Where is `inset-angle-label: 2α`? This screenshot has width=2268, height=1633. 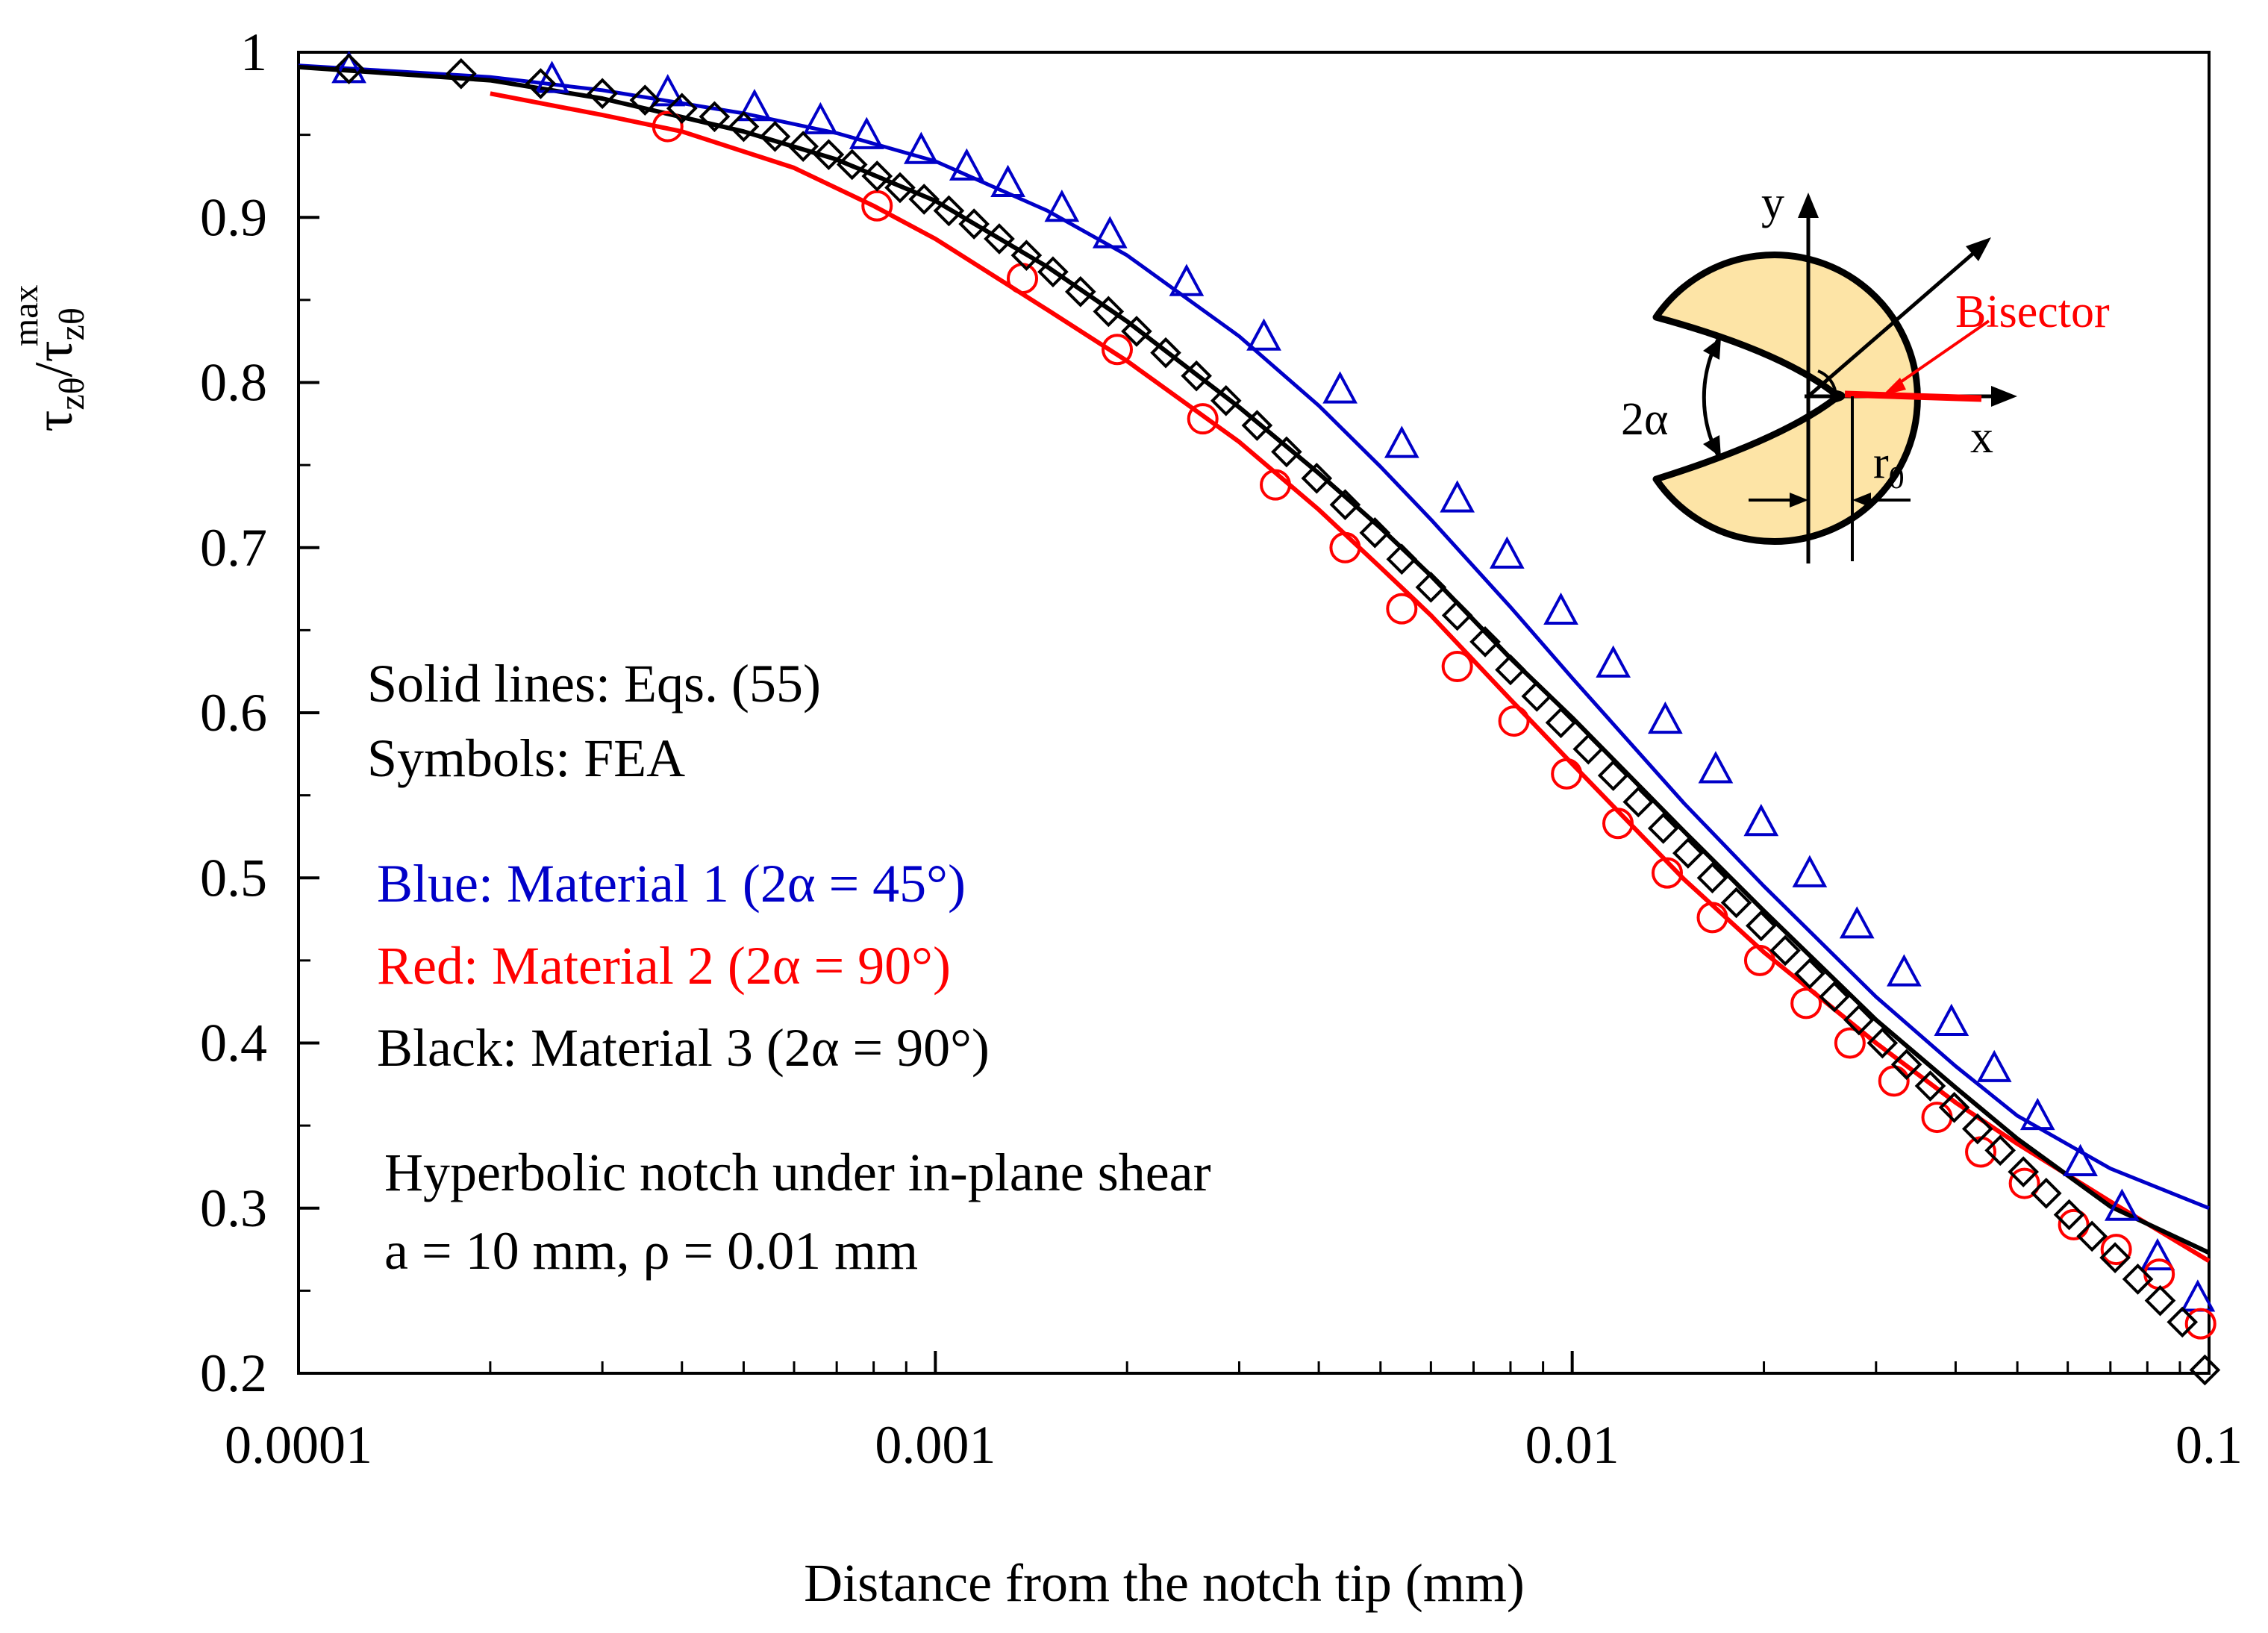
inset-angle-label: 2α is located at coordinates (1644, 419).